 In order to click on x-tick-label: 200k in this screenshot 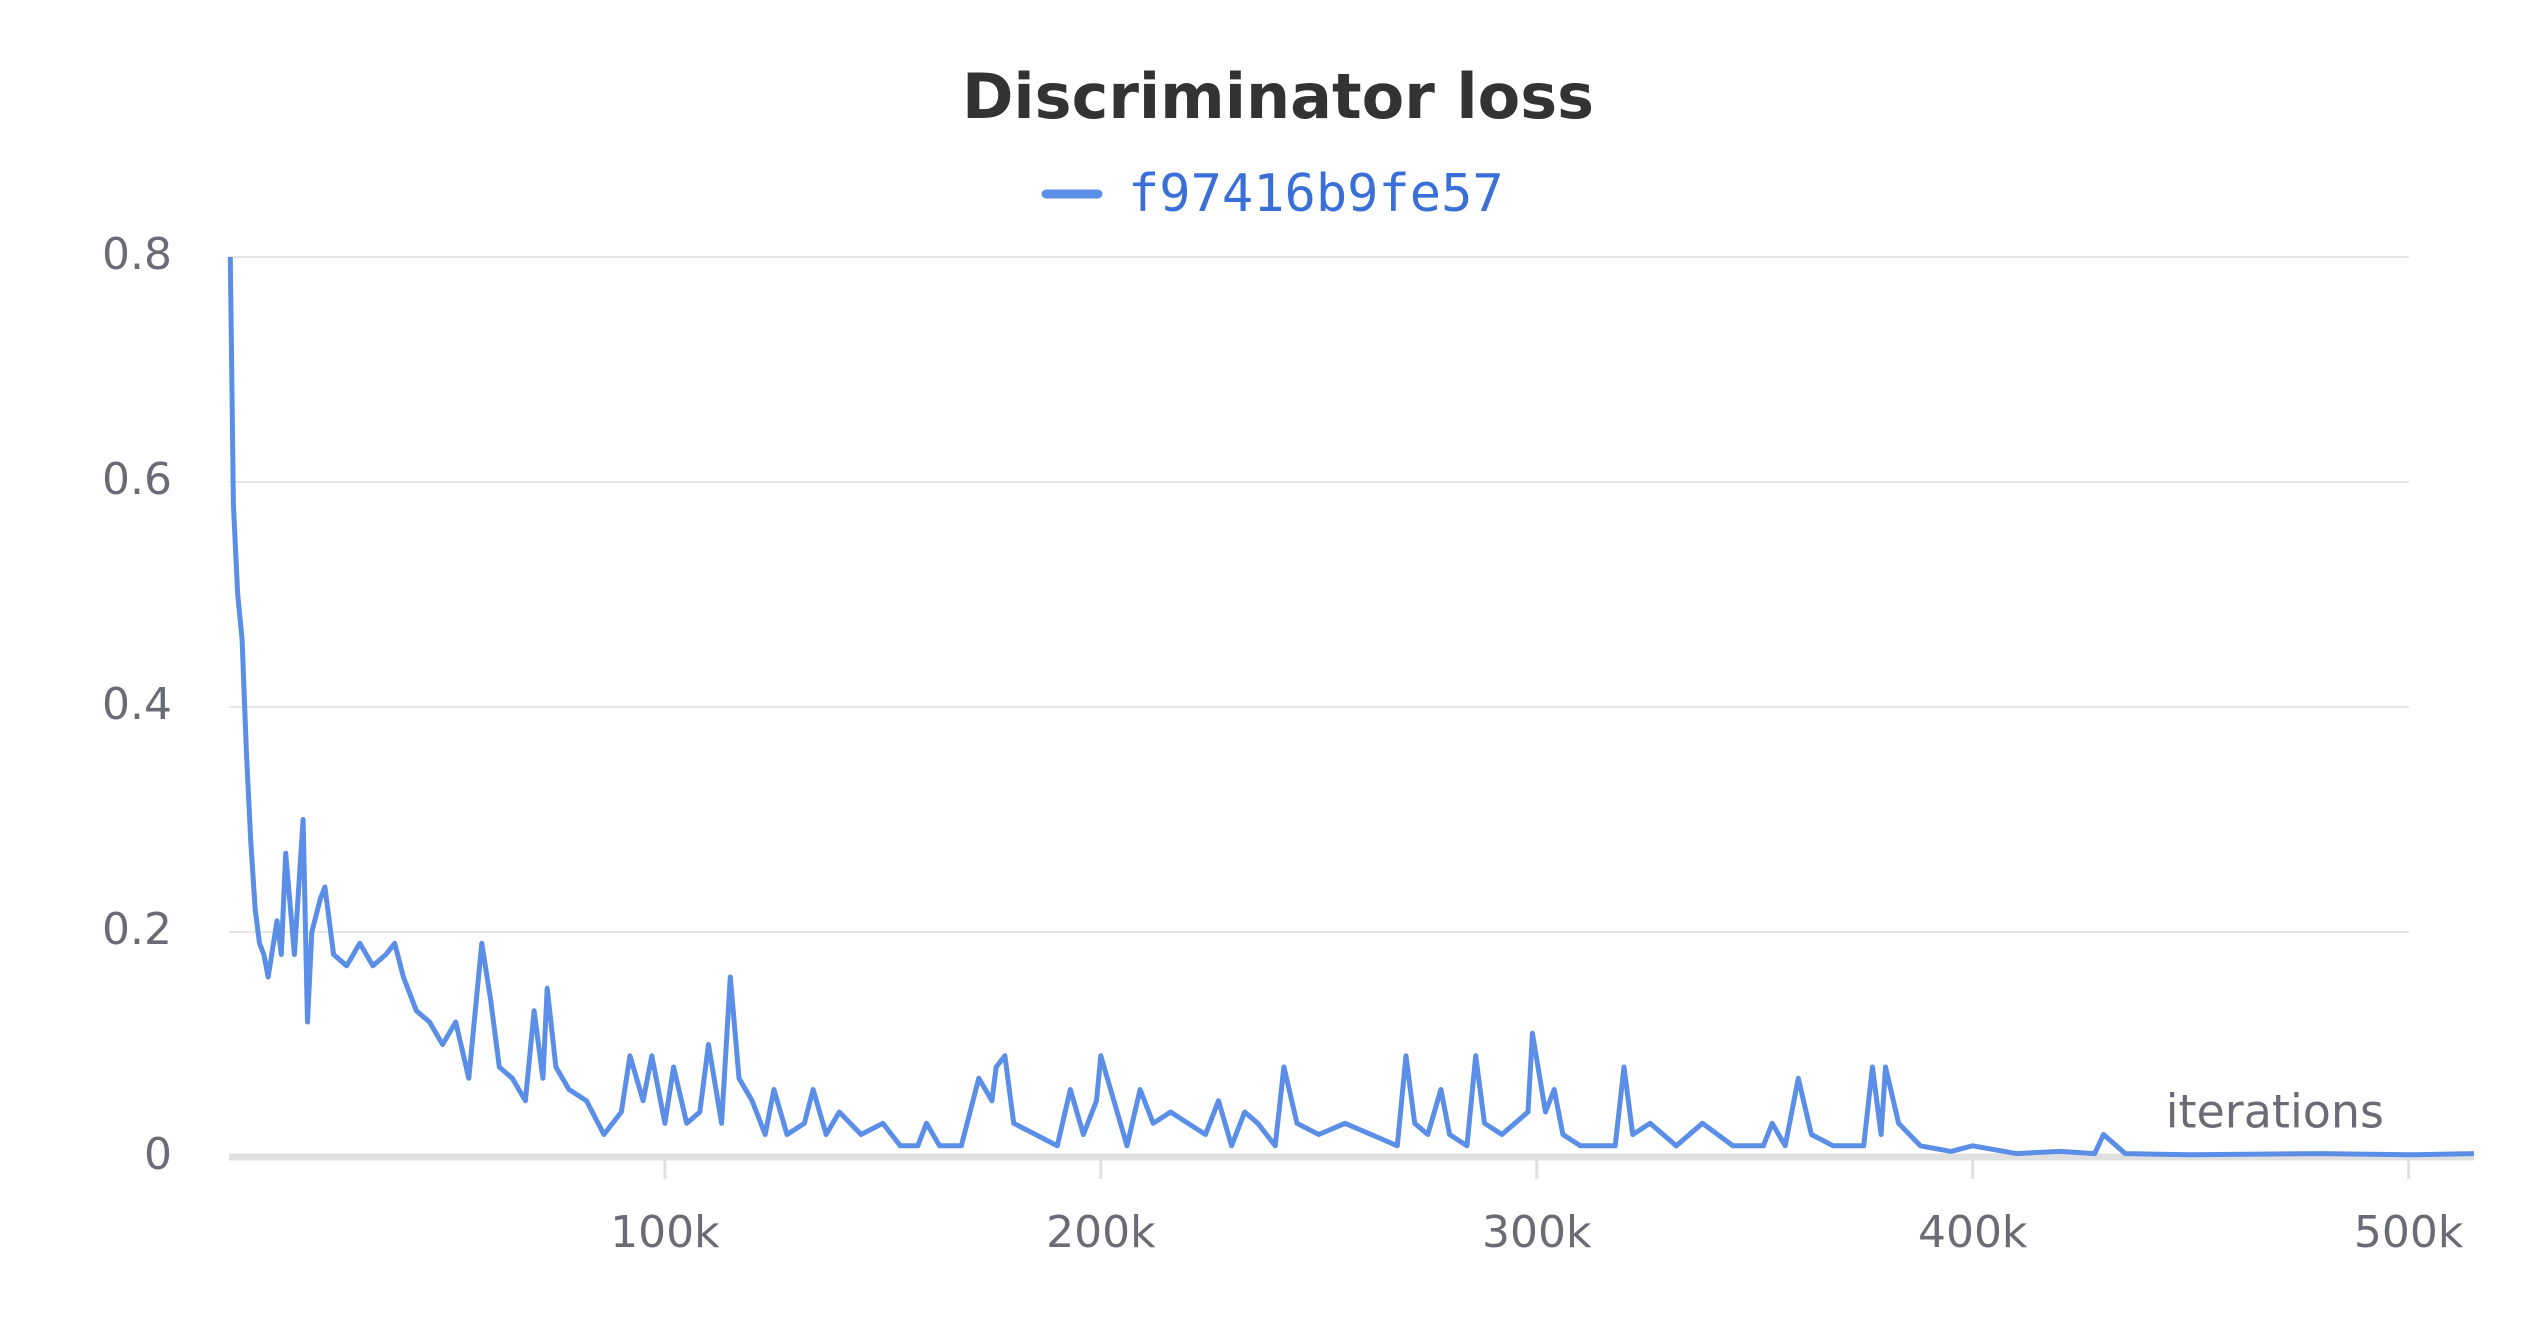, I will do `click(1101, 1232)`.